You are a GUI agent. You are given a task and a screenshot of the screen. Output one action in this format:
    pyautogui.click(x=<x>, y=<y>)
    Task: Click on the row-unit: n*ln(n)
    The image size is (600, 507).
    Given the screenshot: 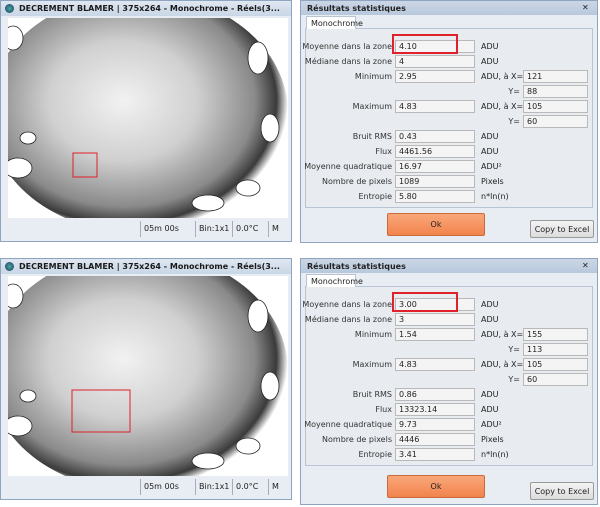 What is the action you would take?
    pyautogui.click(x=495, y=196)
    